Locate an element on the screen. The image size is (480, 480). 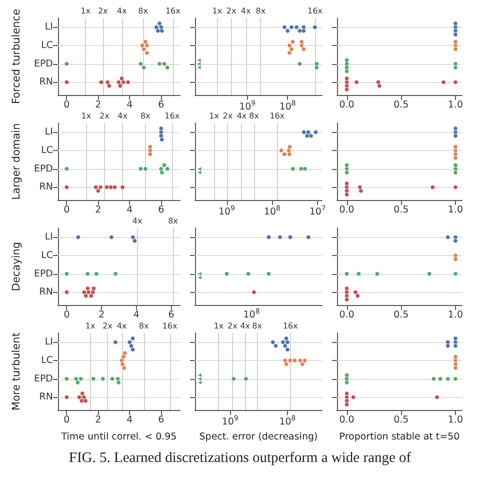
y-axis-title: Larger domain is located at coordinates (16, 161).